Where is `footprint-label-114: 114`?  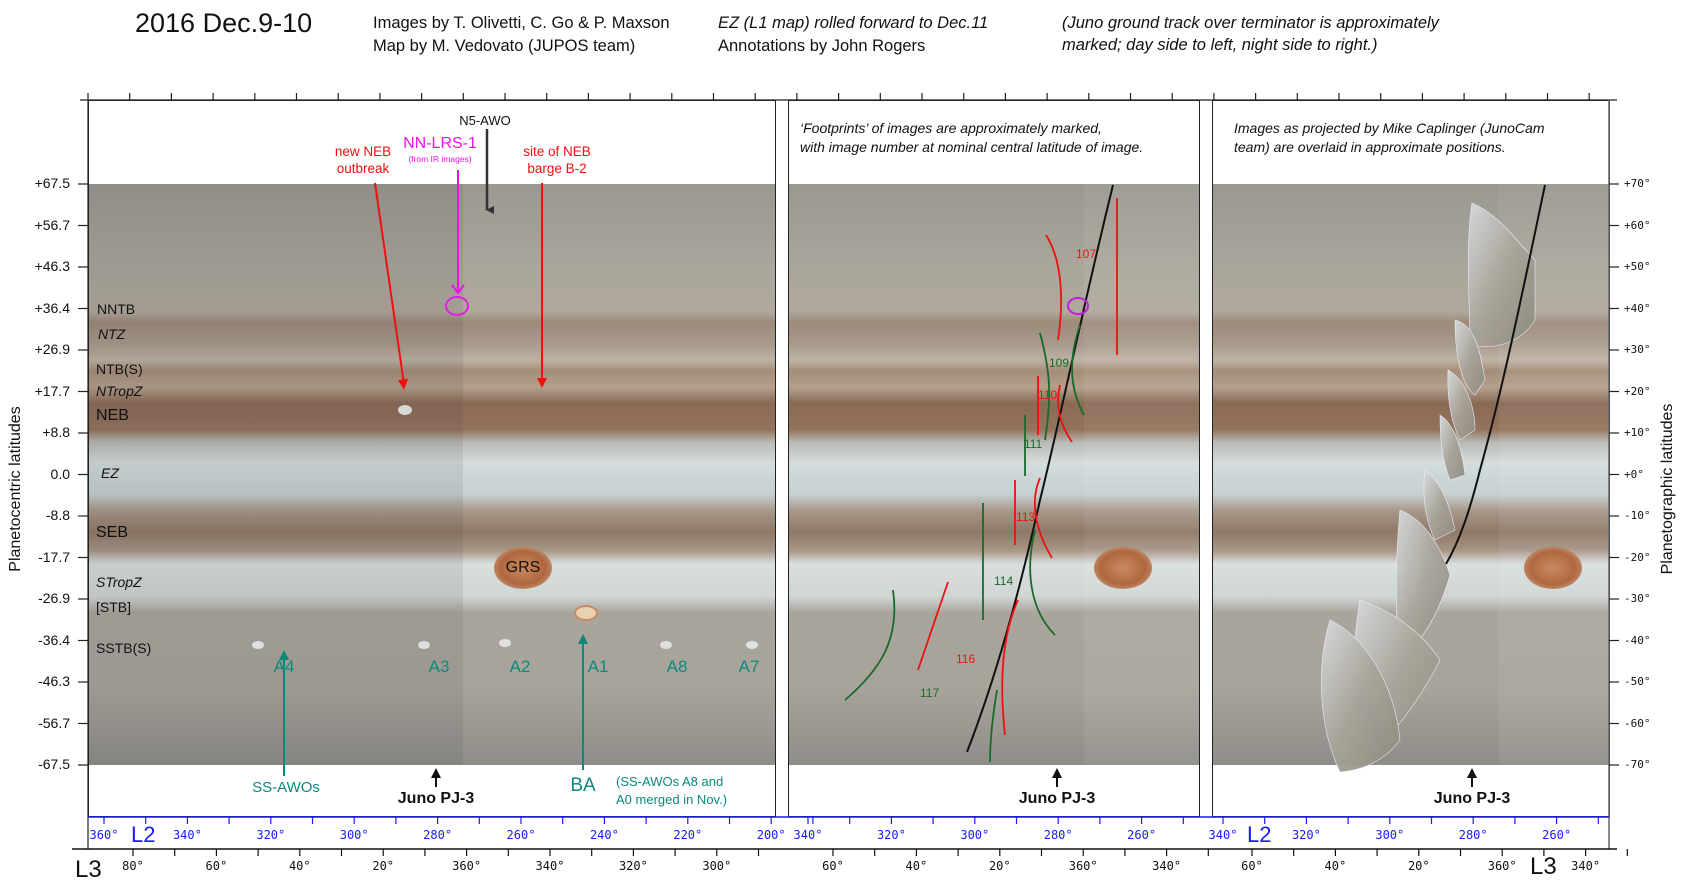 footprint-label-114: 114 is located at coordinates (1004, 581).